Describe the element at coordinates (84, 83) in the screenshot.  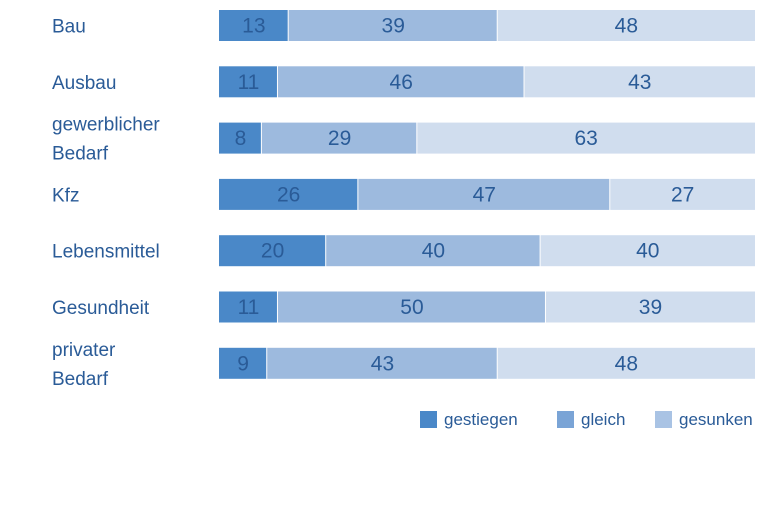
I see `category-label: Ausbau` at that location.